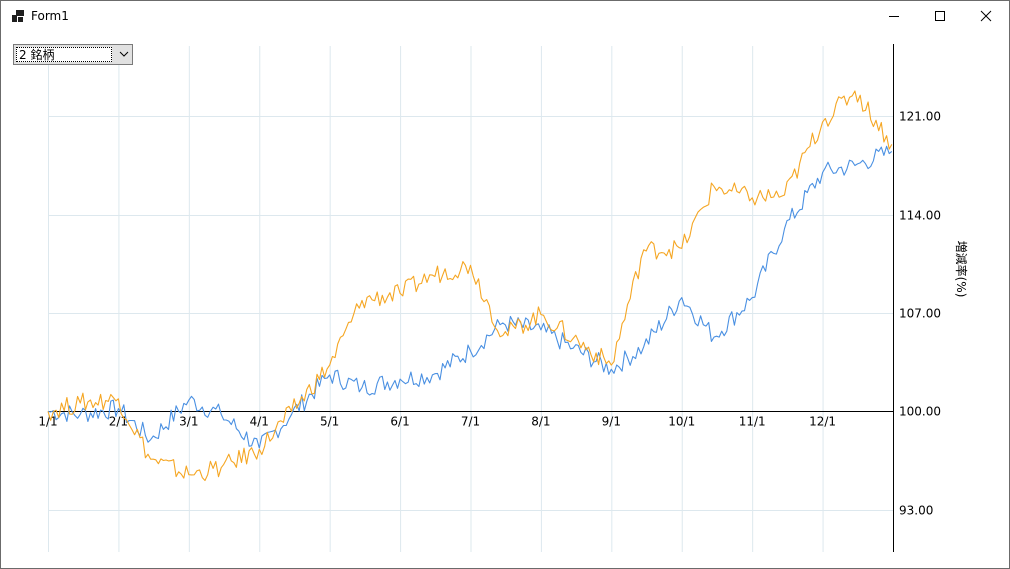 Image resolution: width=1010 pixels, height=569 pixels. I want to click on y-tick-label: 93.00, so click(916, 511).